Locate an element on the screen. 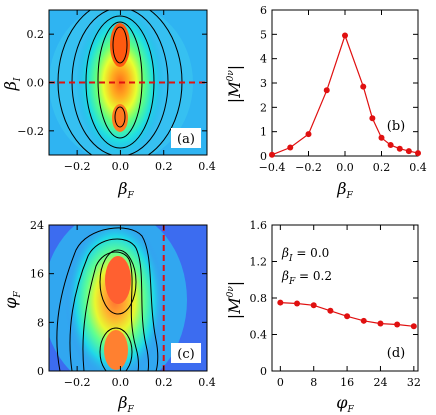 The height and width of the screenshot is (415, 436). ylabel-d: |M0ν| is located at coordinates (234, 300).